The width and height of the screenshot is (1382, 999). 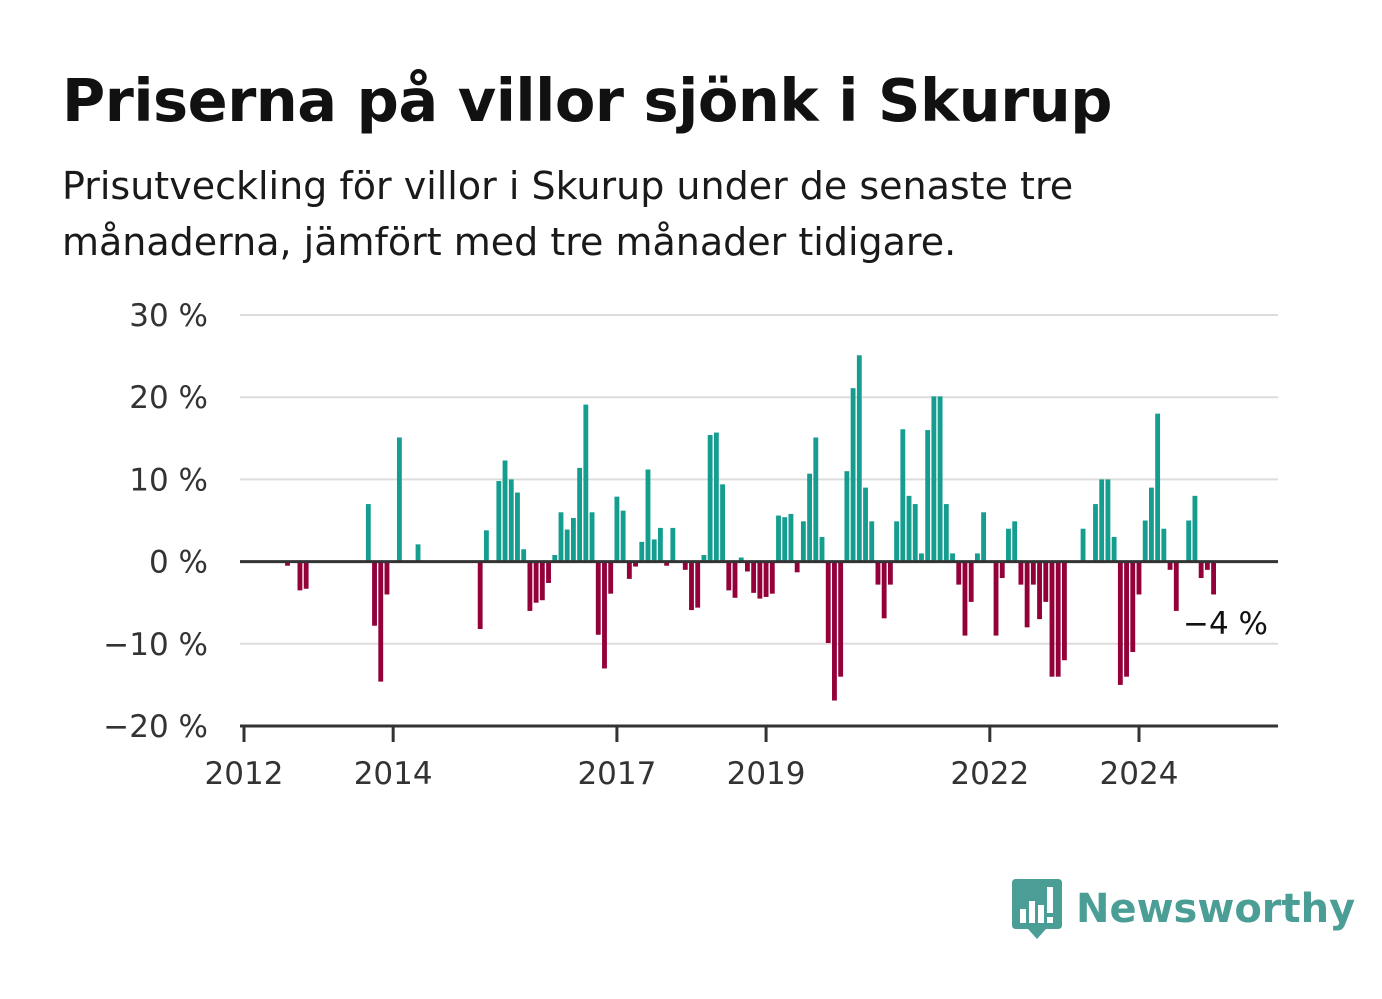 What do you see at coordinates (1183, 909) in the screenshot?
I see `newsworthy-logo: Newsworthy` at bounding box center [1183, 909].